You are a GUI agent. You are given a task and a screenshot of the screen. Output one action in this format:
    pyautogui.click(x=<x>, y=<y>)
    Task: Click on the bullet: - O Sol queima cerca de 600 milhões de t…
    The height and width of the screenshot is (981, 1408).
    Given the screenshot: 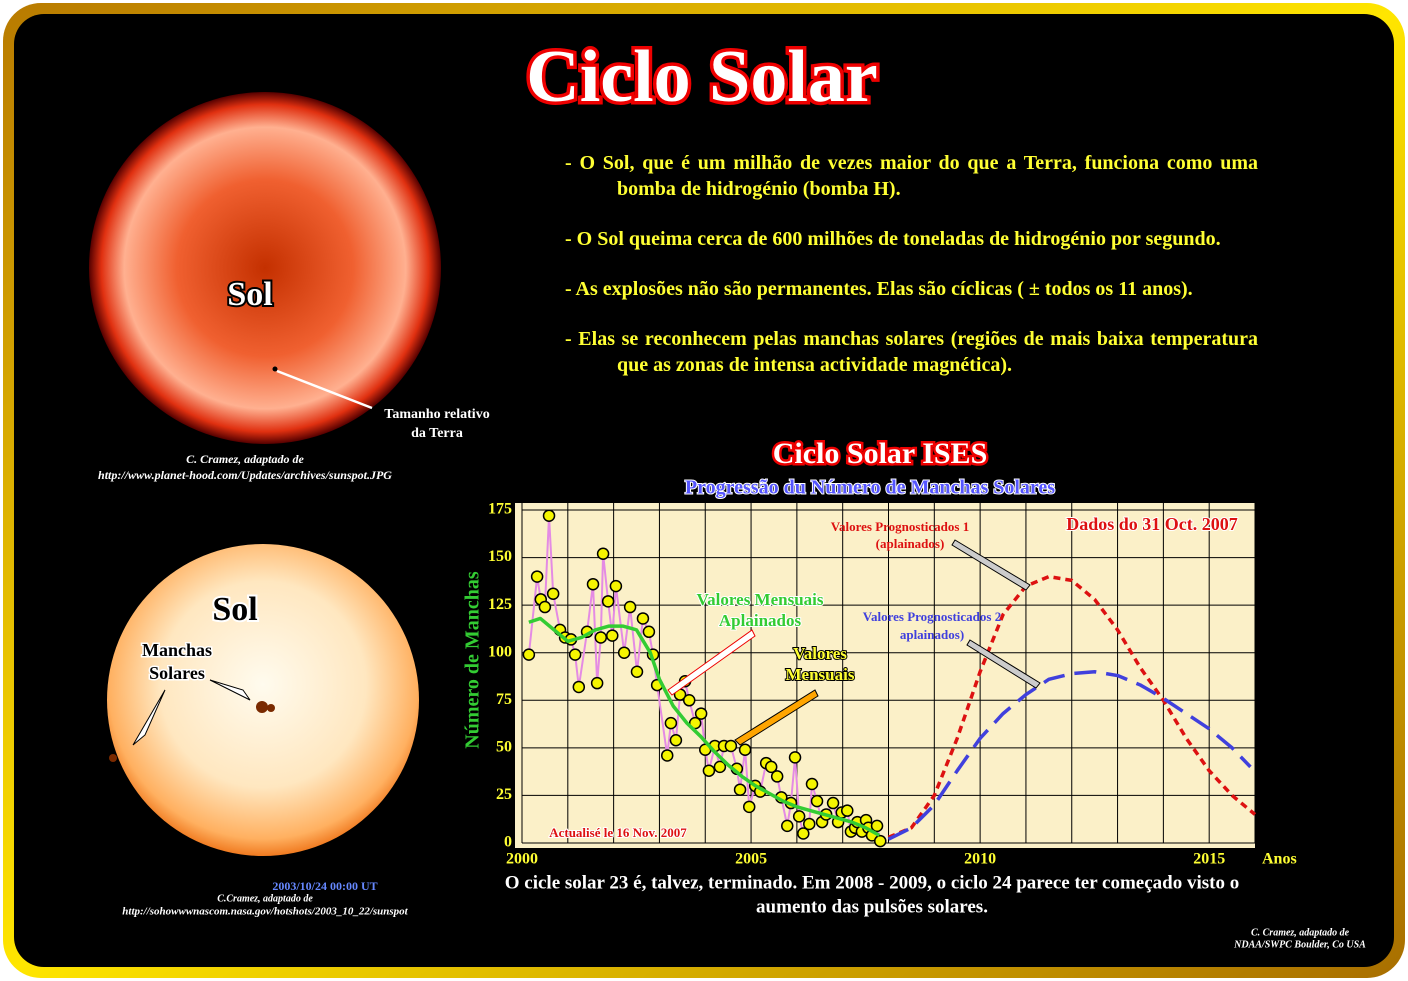 What is the action you would take?
    pyautogui.click(x=893, y=239)
    